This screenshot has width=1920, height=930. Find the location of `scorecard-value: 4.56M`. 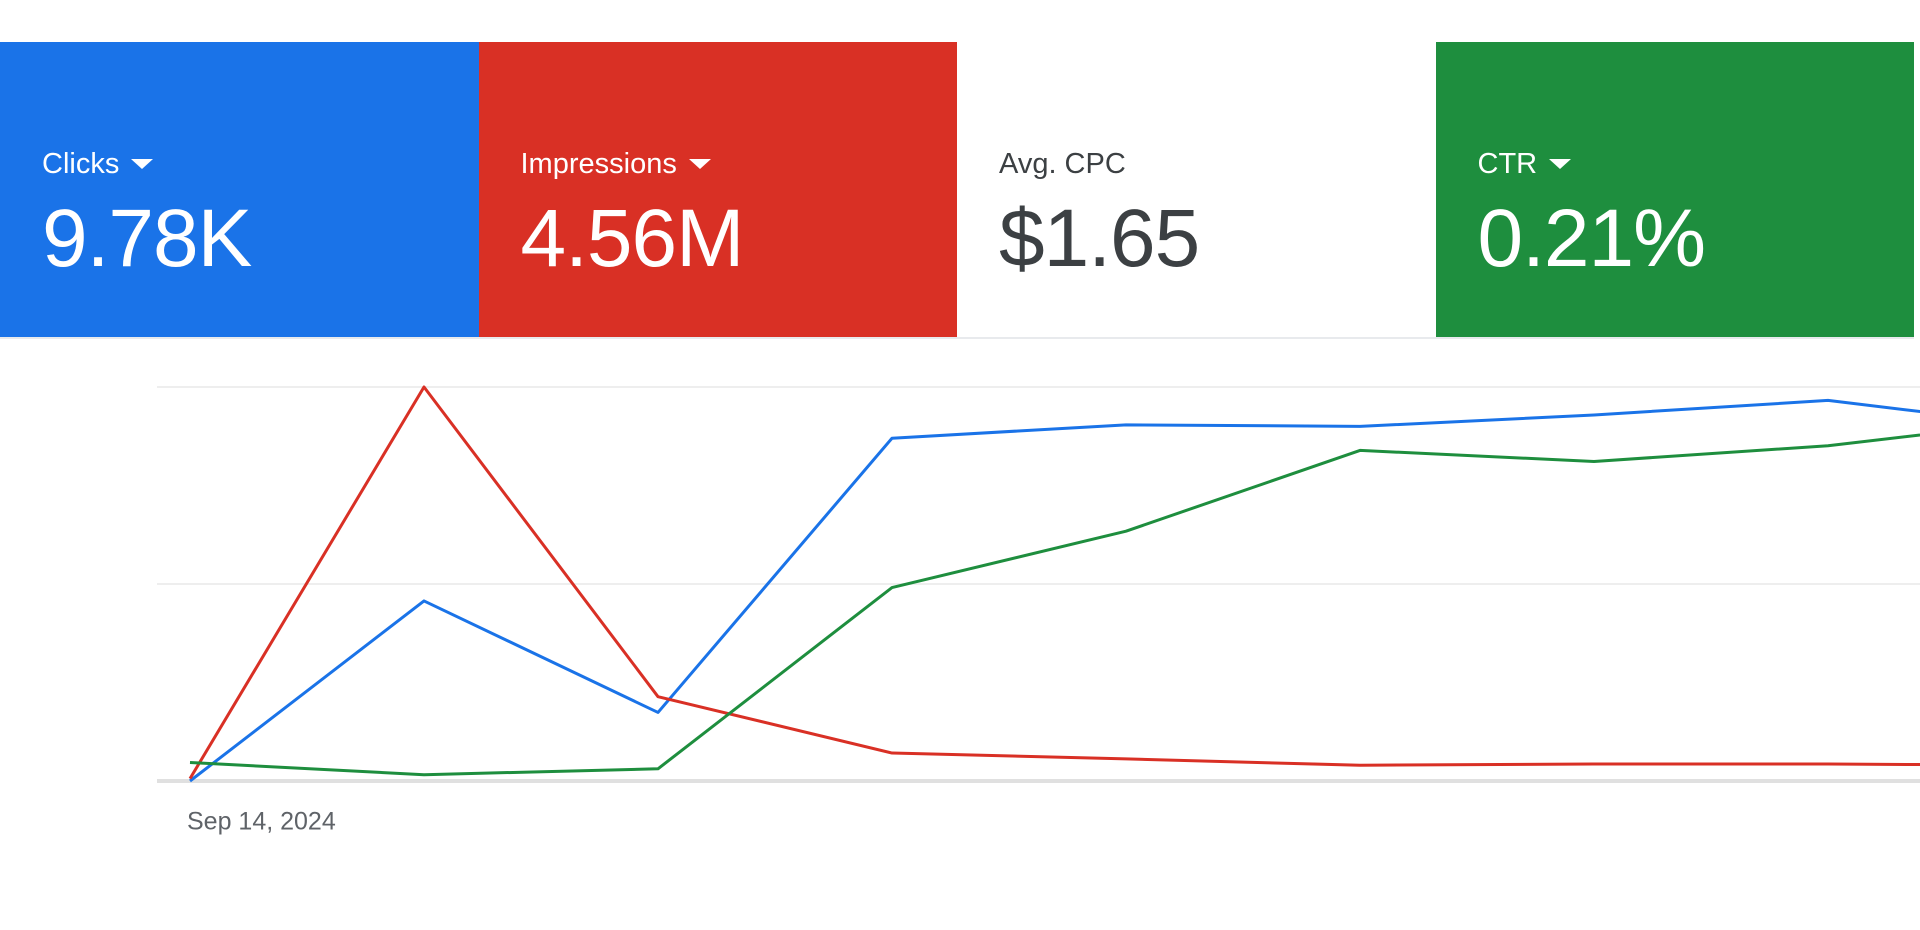

scorecard-value: 4.56M is located at coordinates (632, 238).